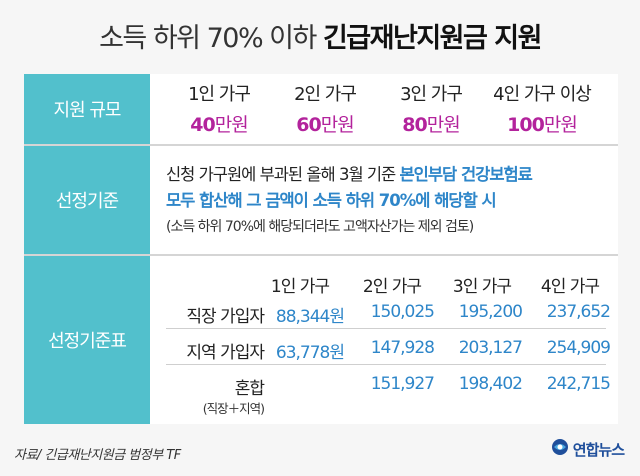 Image resolution: width=640 pixels, height=476 pixels. What do you see at coordinates (320, 227) in the screenshot?
I see `criteria-note: (소득 하위 70%에 해당되더라도 고액자산가는 제외 검토)` at bounding box center [320, 227].